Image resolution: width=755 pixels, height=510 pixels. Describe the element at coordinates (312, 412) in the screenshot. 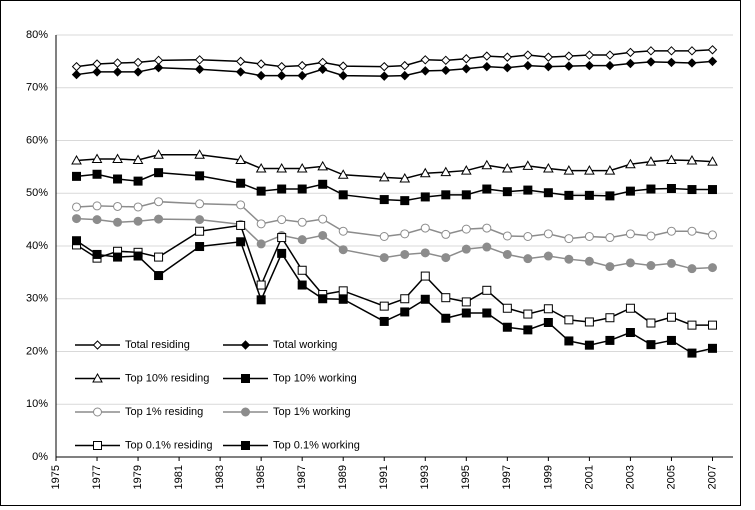

I see `legend-label: Top 1% working` at that location.